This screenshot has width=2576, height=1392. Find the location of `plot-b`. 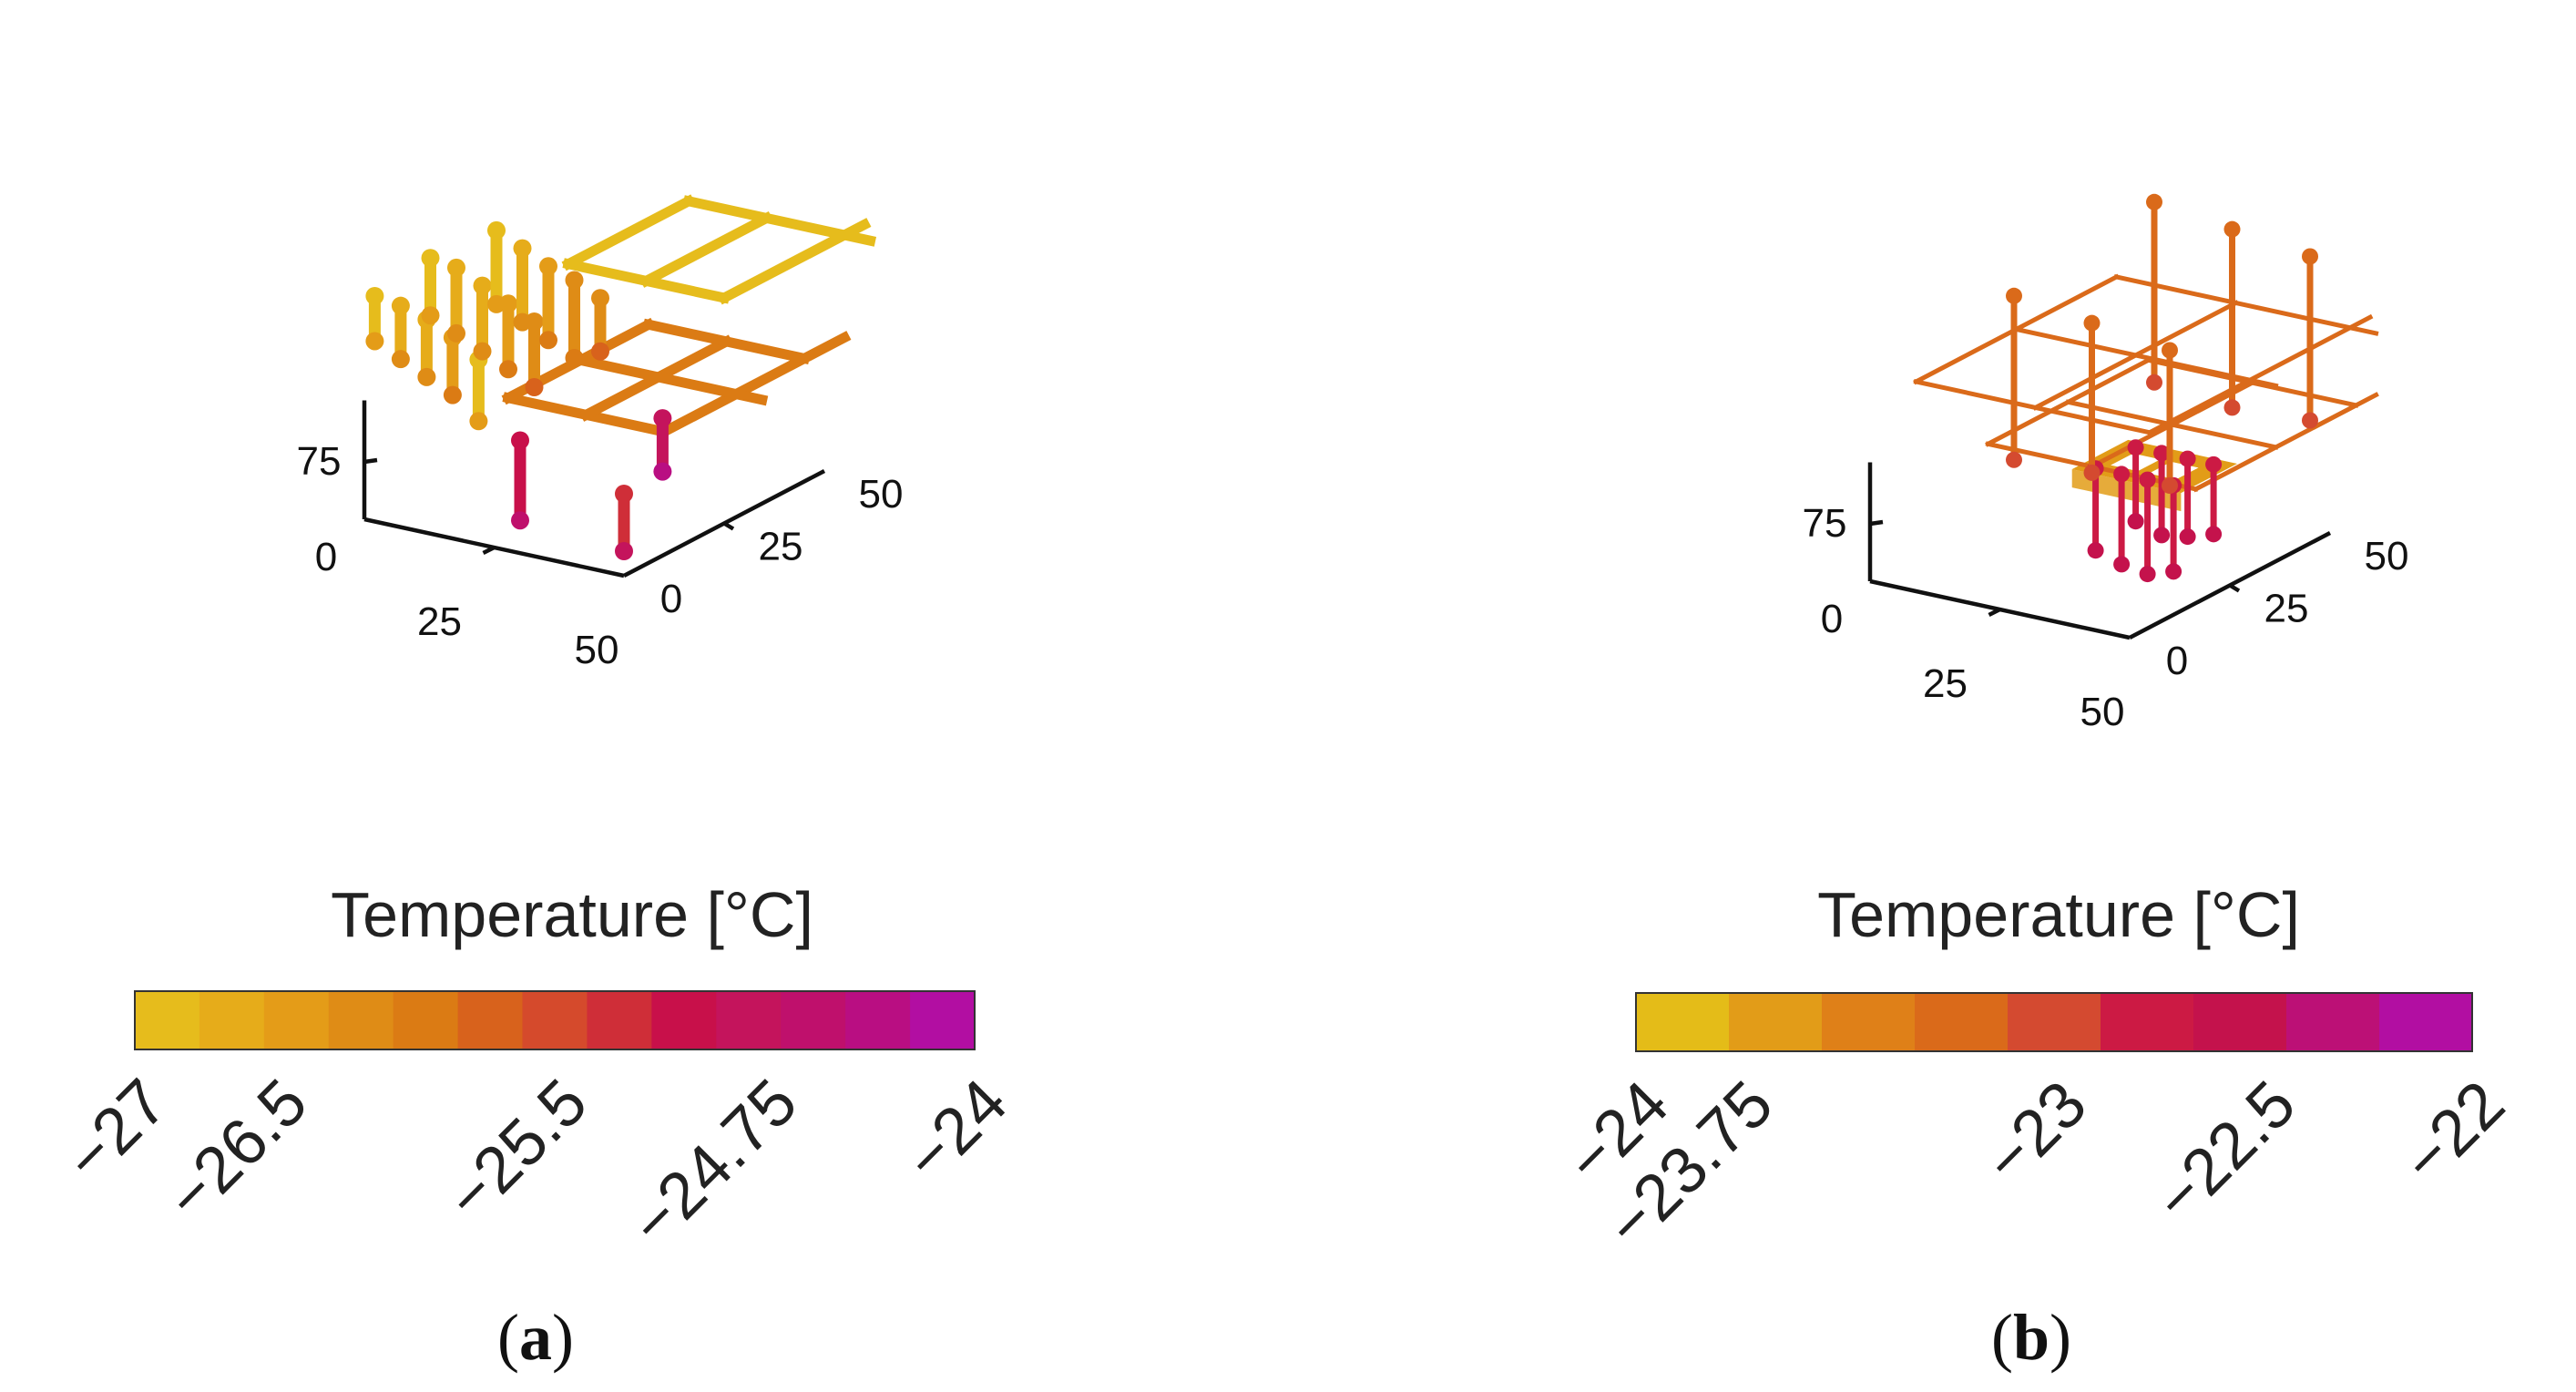

plot-b is located at coordinates (2146, 388).